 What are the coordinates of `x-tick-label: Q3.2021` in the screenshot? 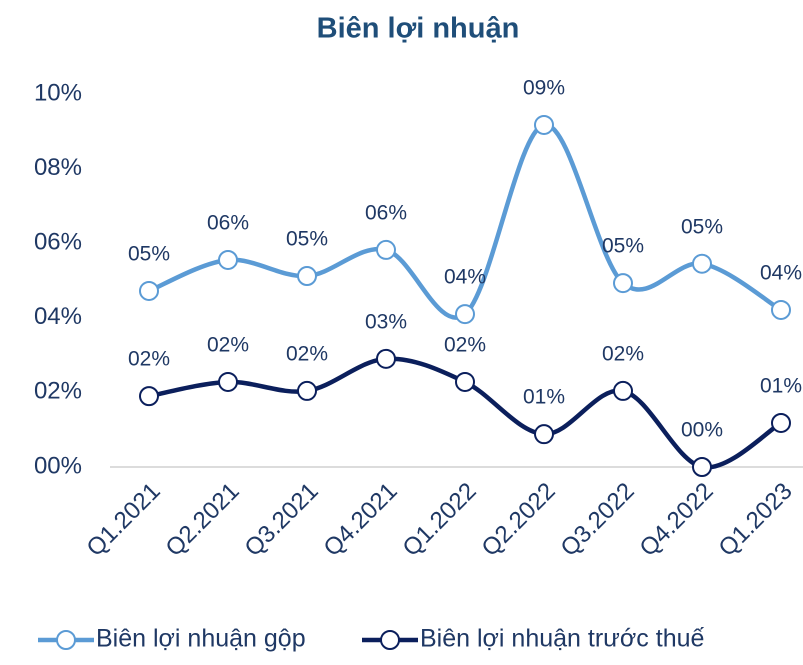 It's located at (282, 520).